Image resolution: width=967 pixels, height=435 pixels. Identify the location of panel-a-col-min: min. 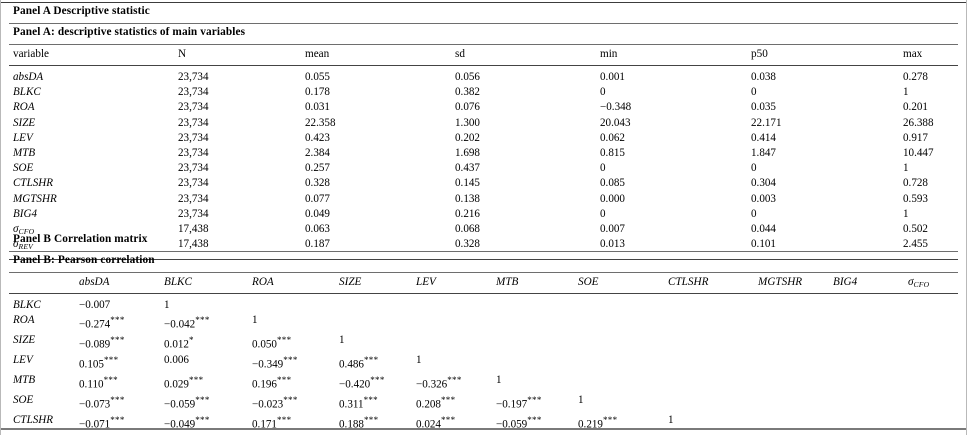
(609, 54).